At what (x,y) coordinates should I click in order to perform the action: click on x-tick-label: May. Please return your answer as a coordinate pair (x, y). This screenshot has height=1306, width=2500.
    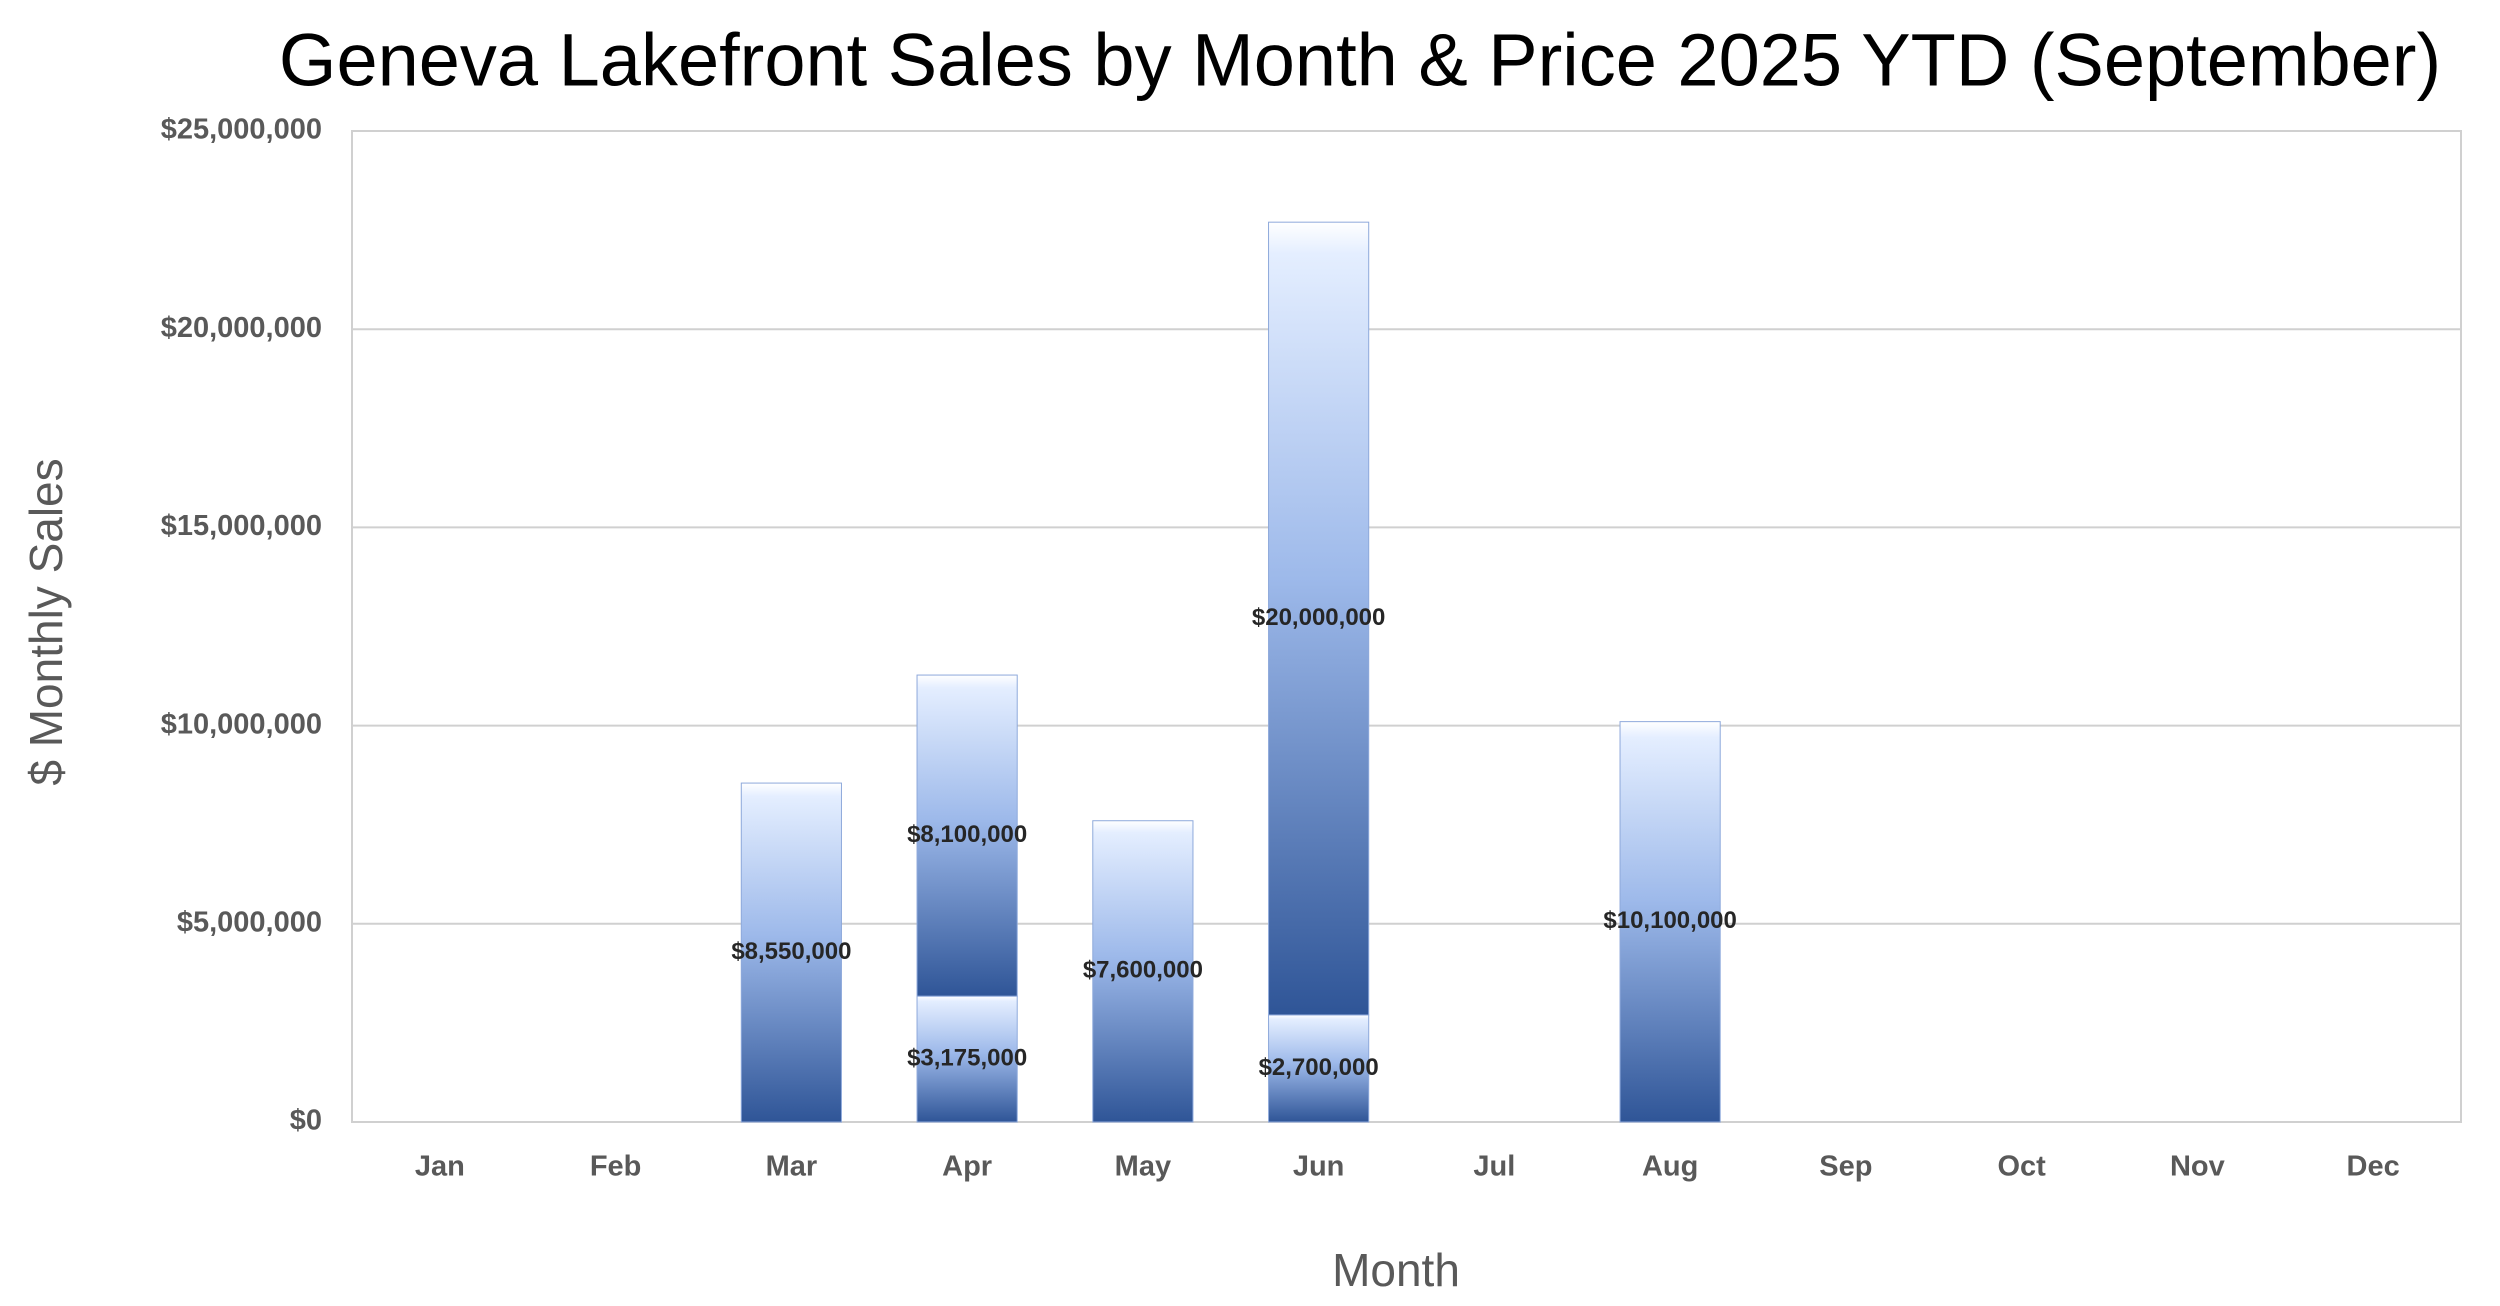
    Looking at the image, I should click on (1143, 1167).